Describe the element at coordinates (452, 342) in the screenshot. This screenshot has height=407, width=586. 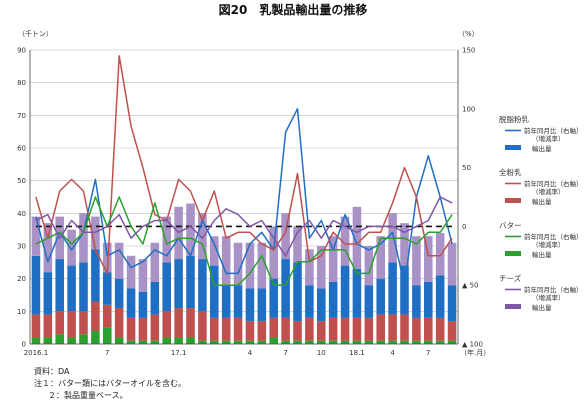
I see `bar-バター-36` at that location.